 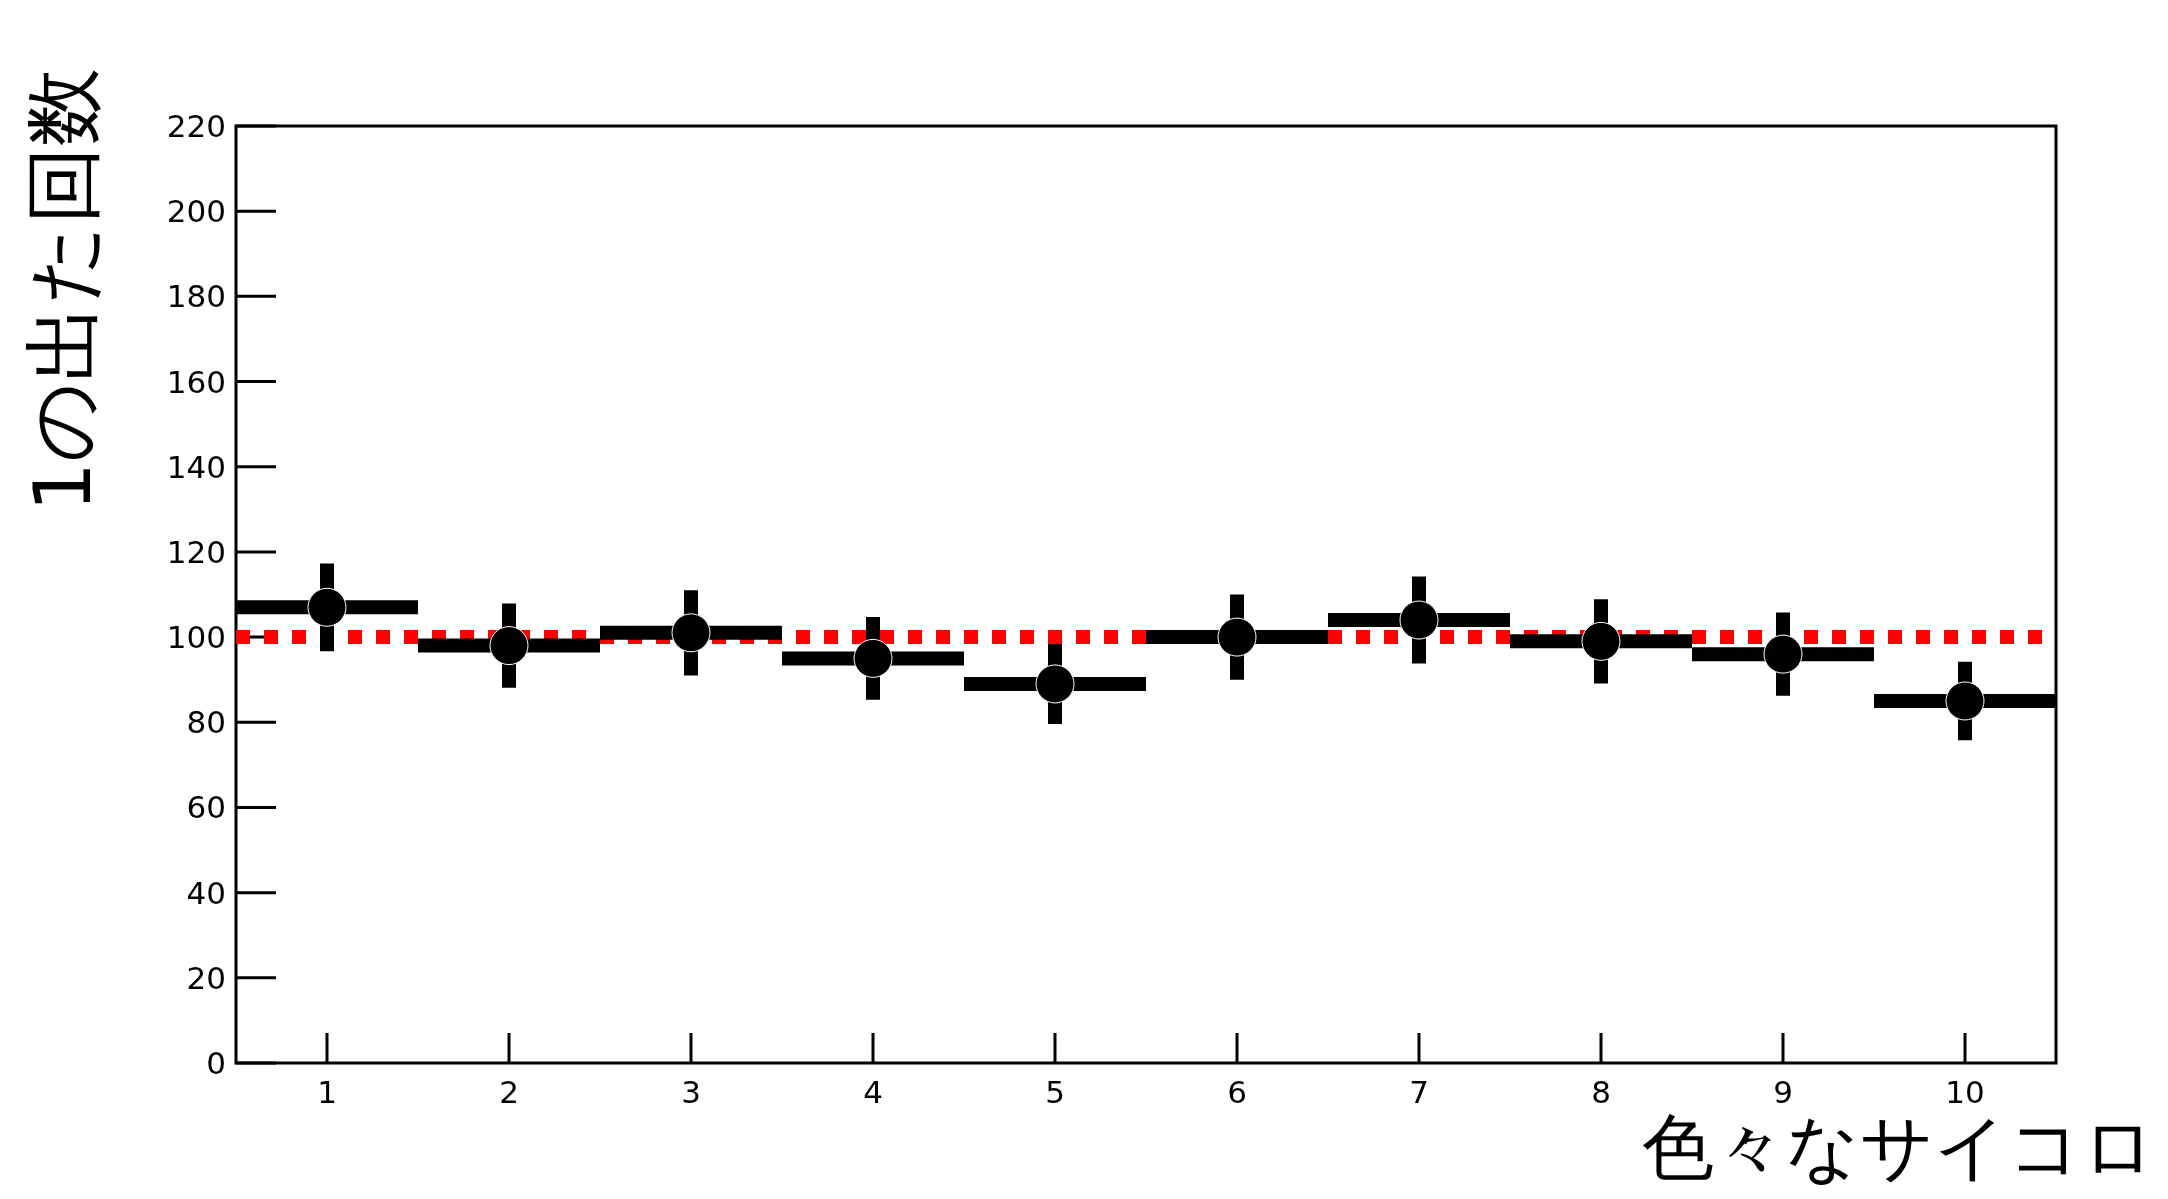 What do you see at coordinates (196, 551) in the screenshot?
I see `y-tick-label: 120` at bounding box center [196, 551].